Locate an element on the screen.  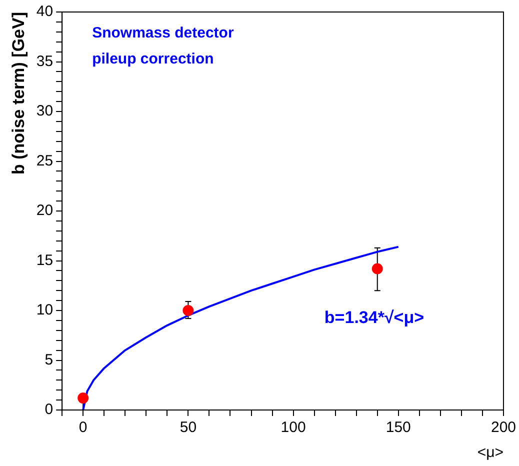
y-tick-label: 30 is located at coordinates (45, 111).